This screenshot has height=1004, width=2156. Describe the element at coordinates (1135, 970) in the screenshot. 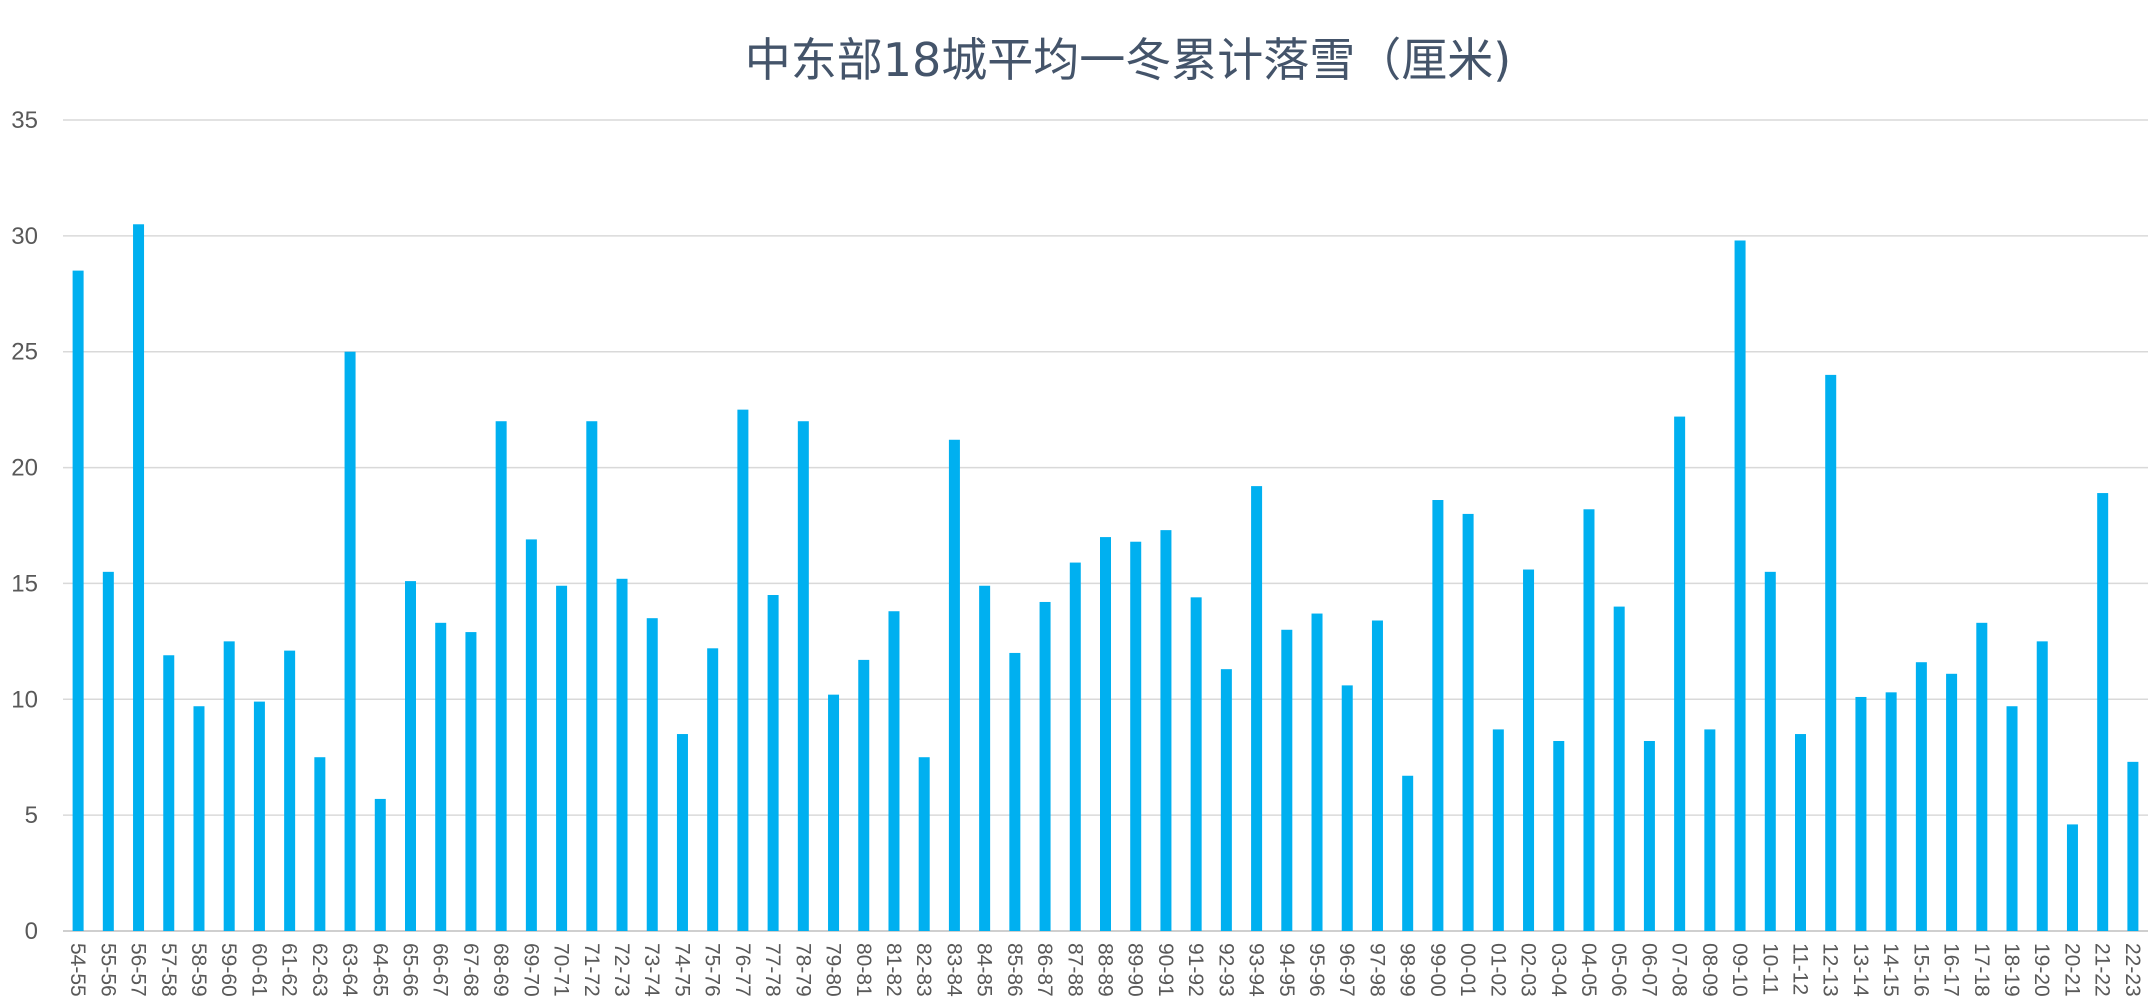

I see `x-tick-label: 89-90` at that location.